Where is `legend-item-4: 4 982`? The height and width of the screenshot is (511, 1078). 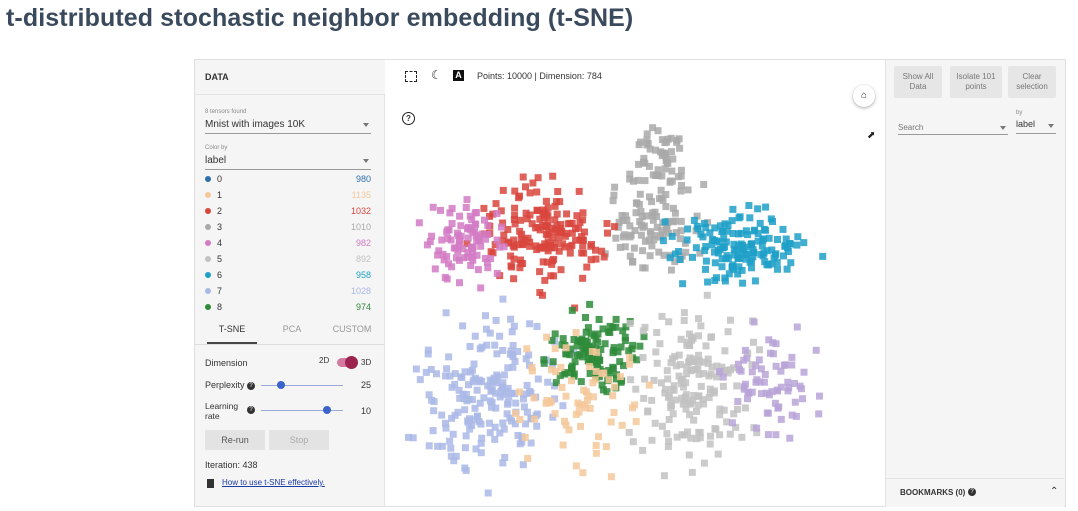 legend-item-4: 4 982 is located at coordinates (289, 244).